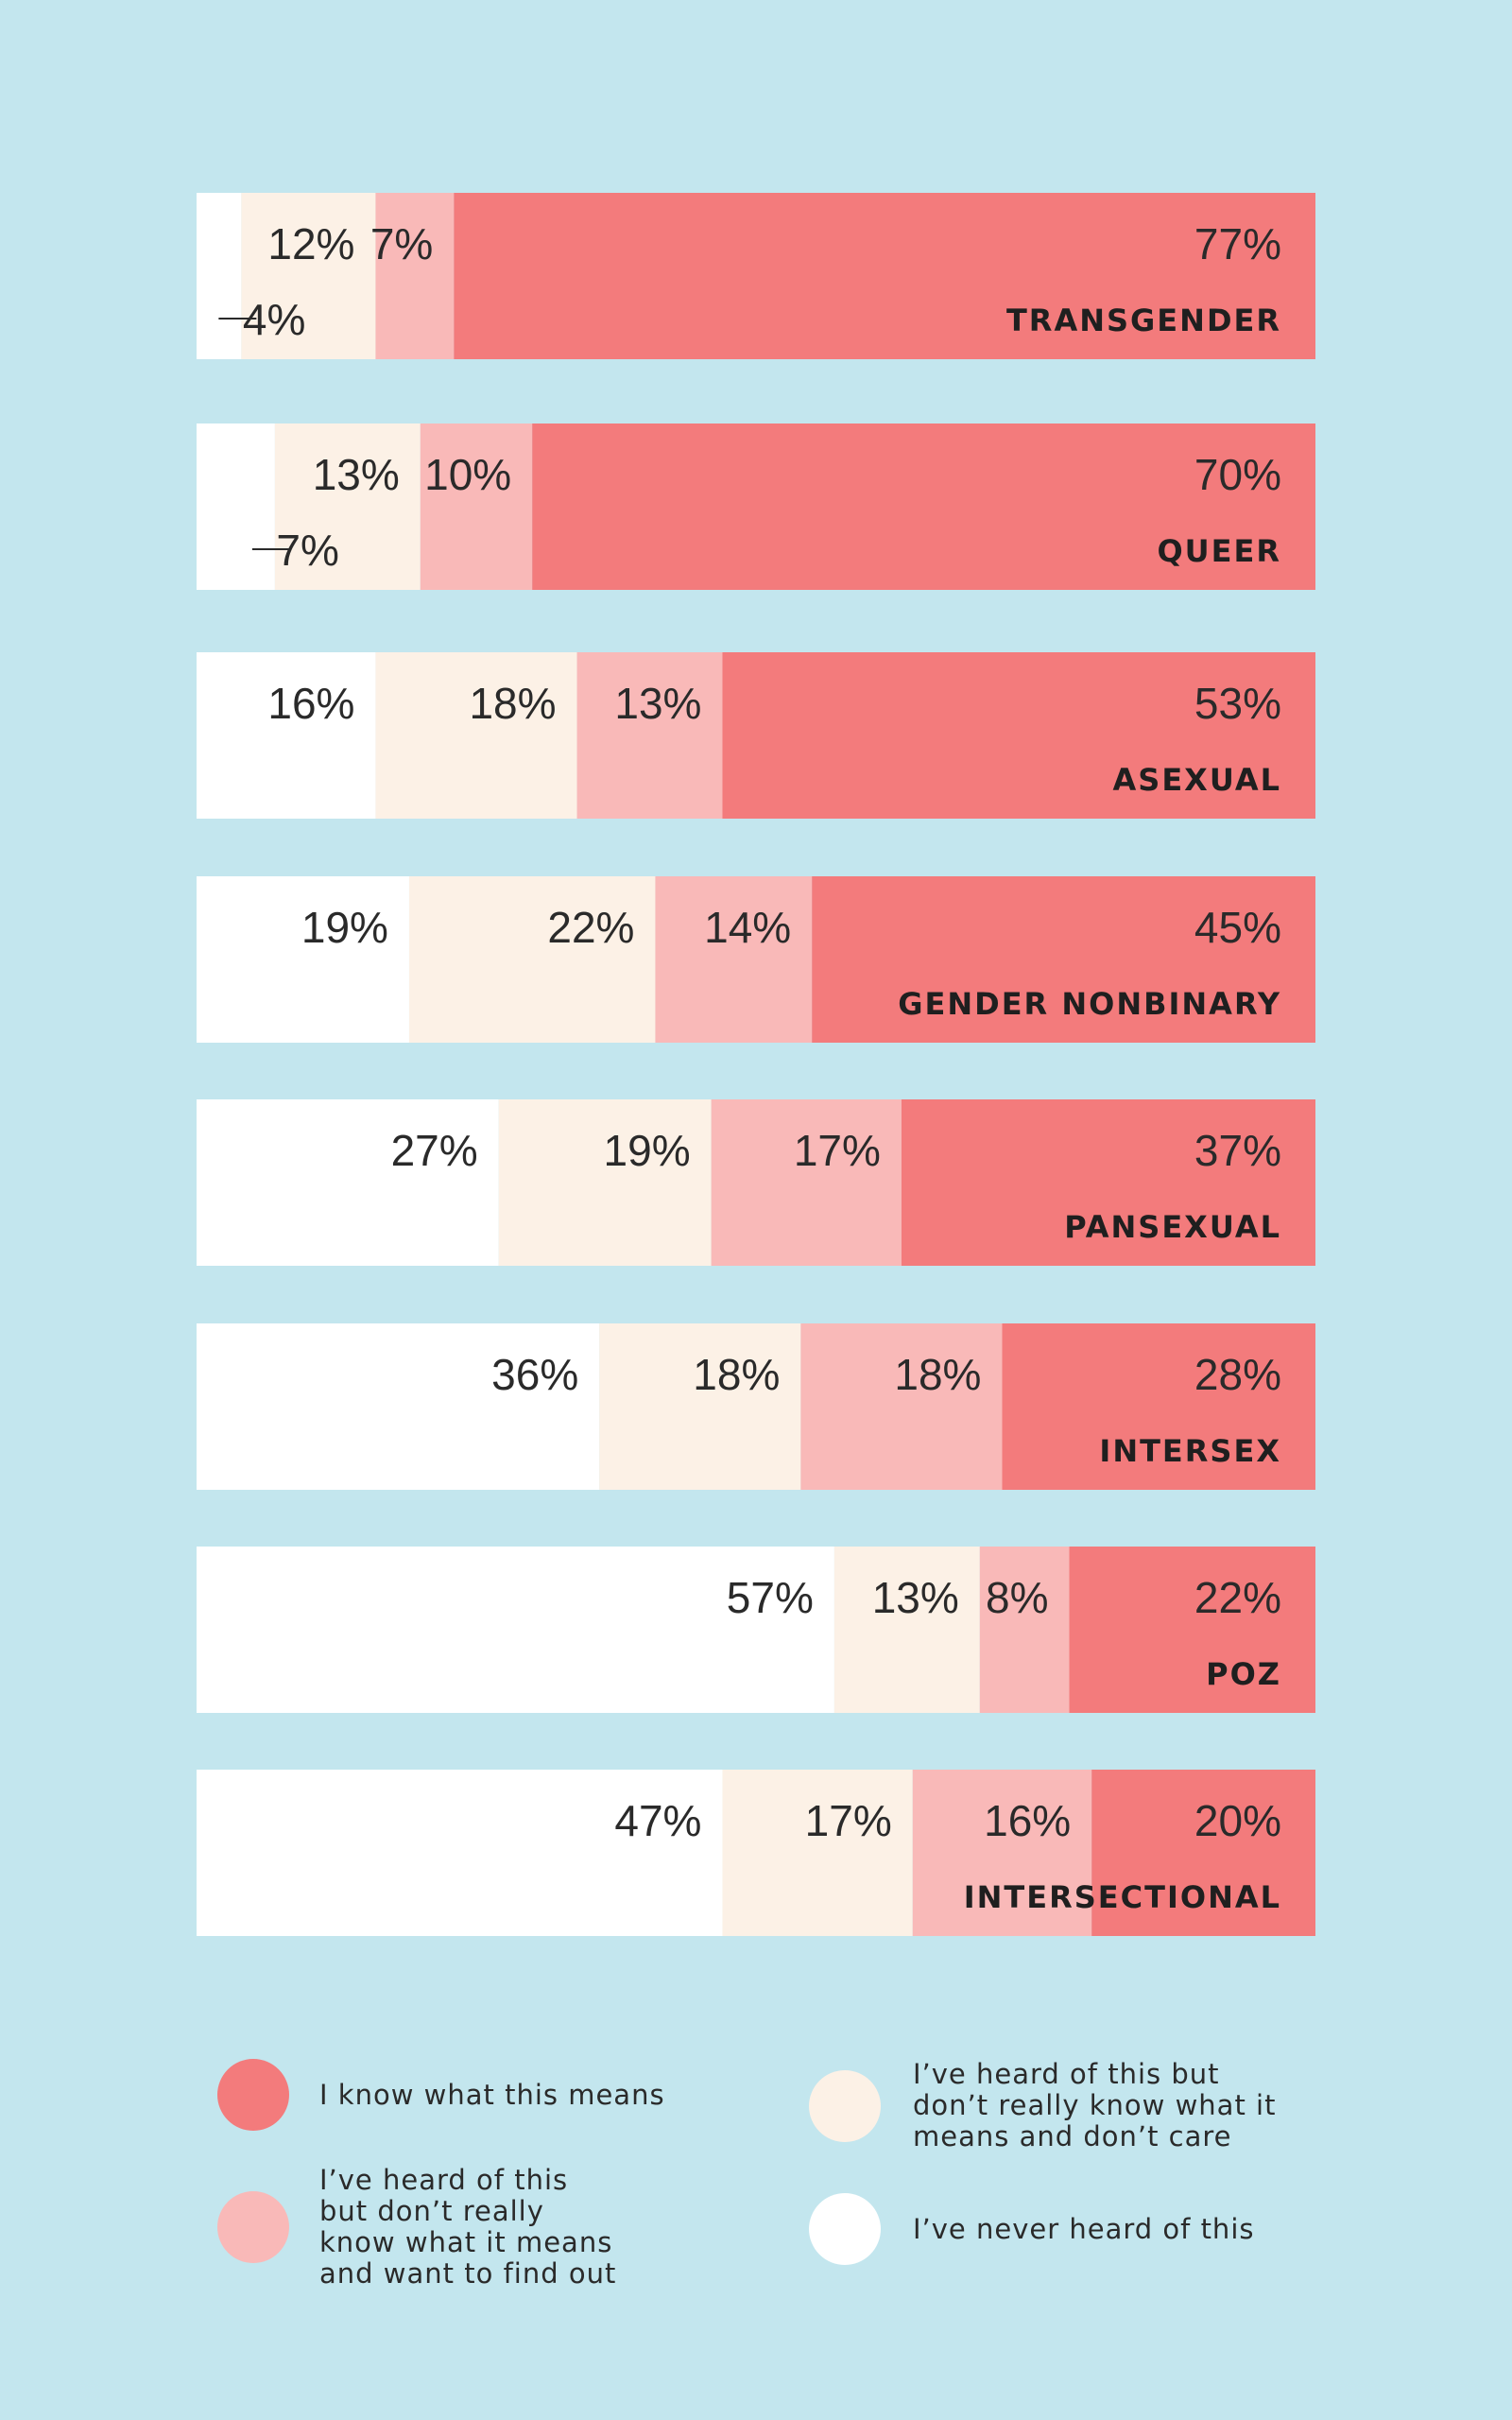 This screenshot has height=2420, width=1512. I want to click on value-label: 4%, so click(274, 319).